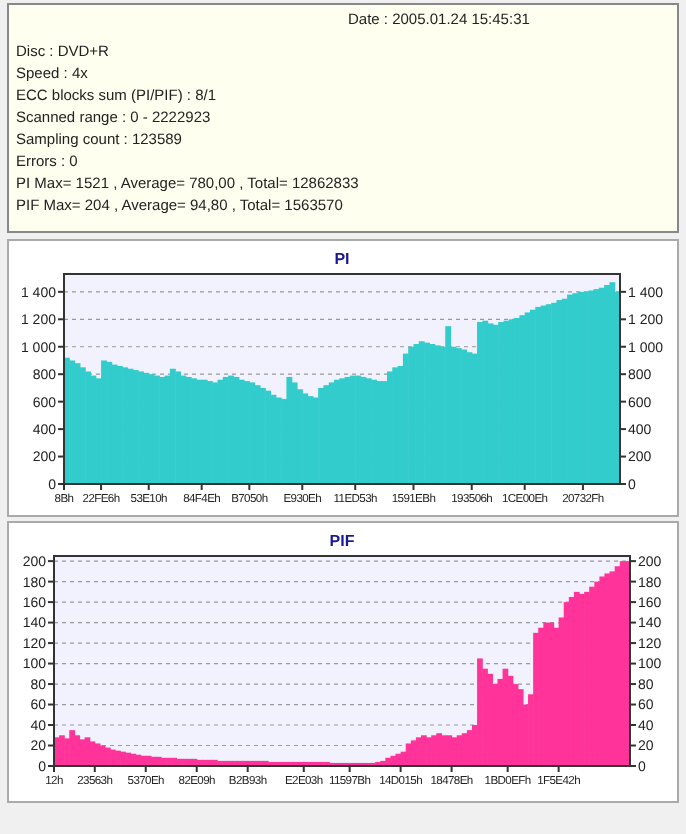  What do you see at coordinates (342, 541) in the screenshot?
I see `chart-title: PIF` at bounding box center [342, 541].